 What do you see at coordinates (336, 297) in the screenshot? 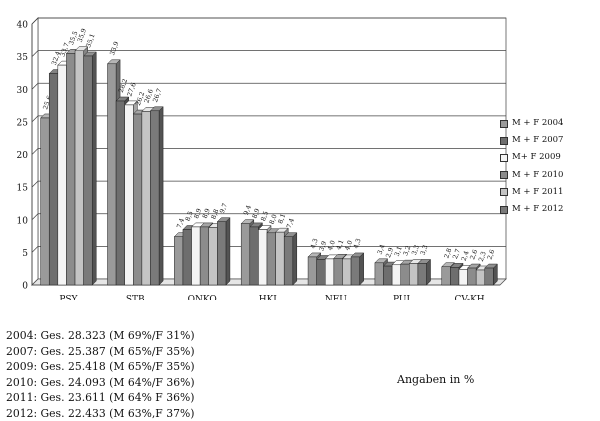
I see `x-tick-label: NEU` at bounding box center [336, 297].